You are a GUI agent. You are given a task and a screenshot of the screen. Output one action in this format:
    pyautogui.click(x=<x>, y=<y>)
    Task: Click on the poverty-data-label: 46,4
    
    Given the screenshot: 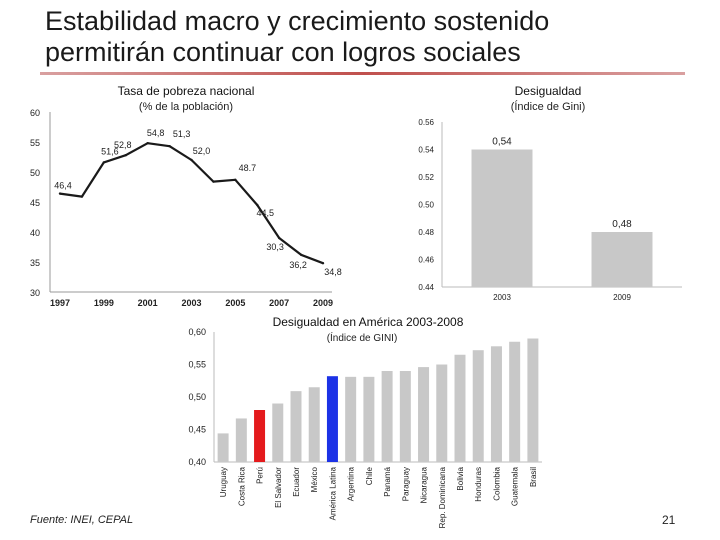 What is the action you would take?
    pyautogui.click(x=63, y=186)
    